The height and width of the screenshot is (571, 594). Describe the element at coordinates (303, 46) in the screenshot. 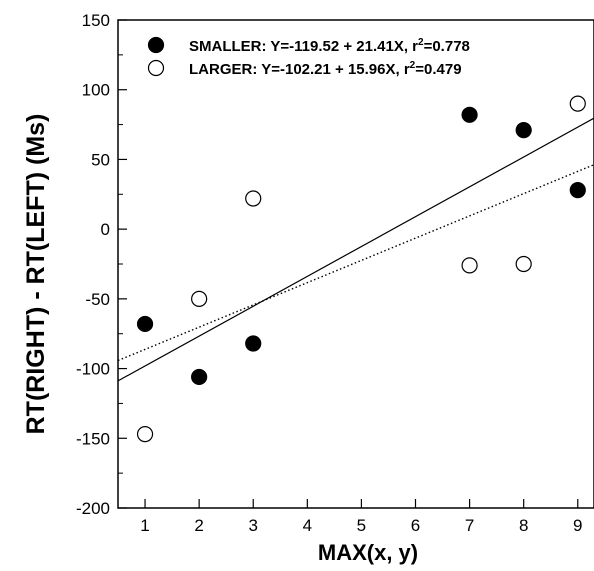

I see `legend-label-smaller: SMALLER: Y=-119.52 + 21.41X, r` at that location.